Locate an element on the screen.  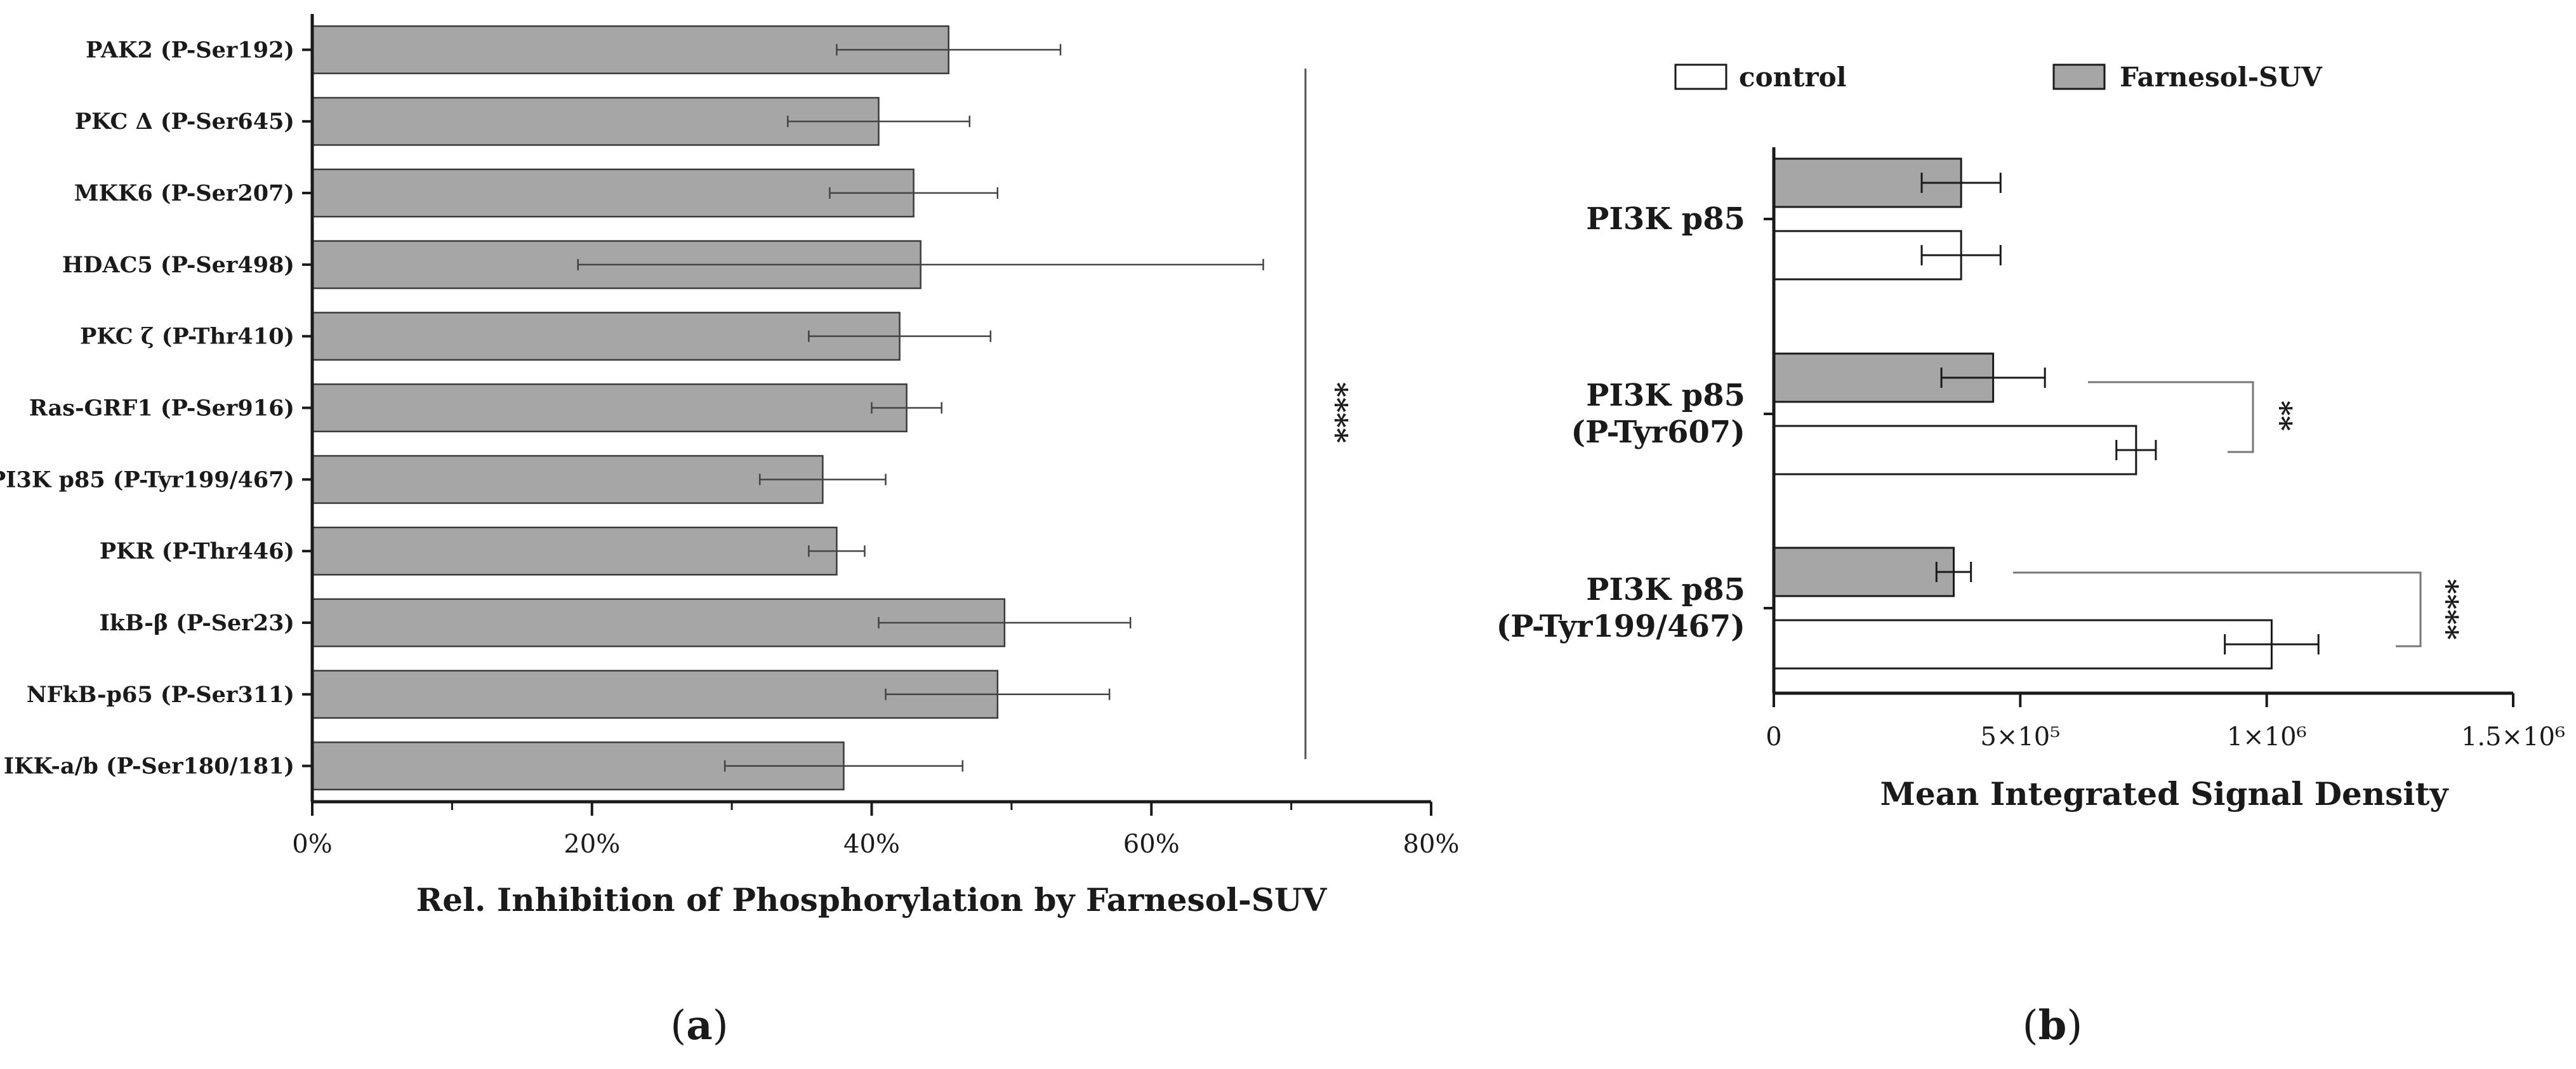
b-x-tick-label: 1×10⁶ is located at coordinates (2267, 737).